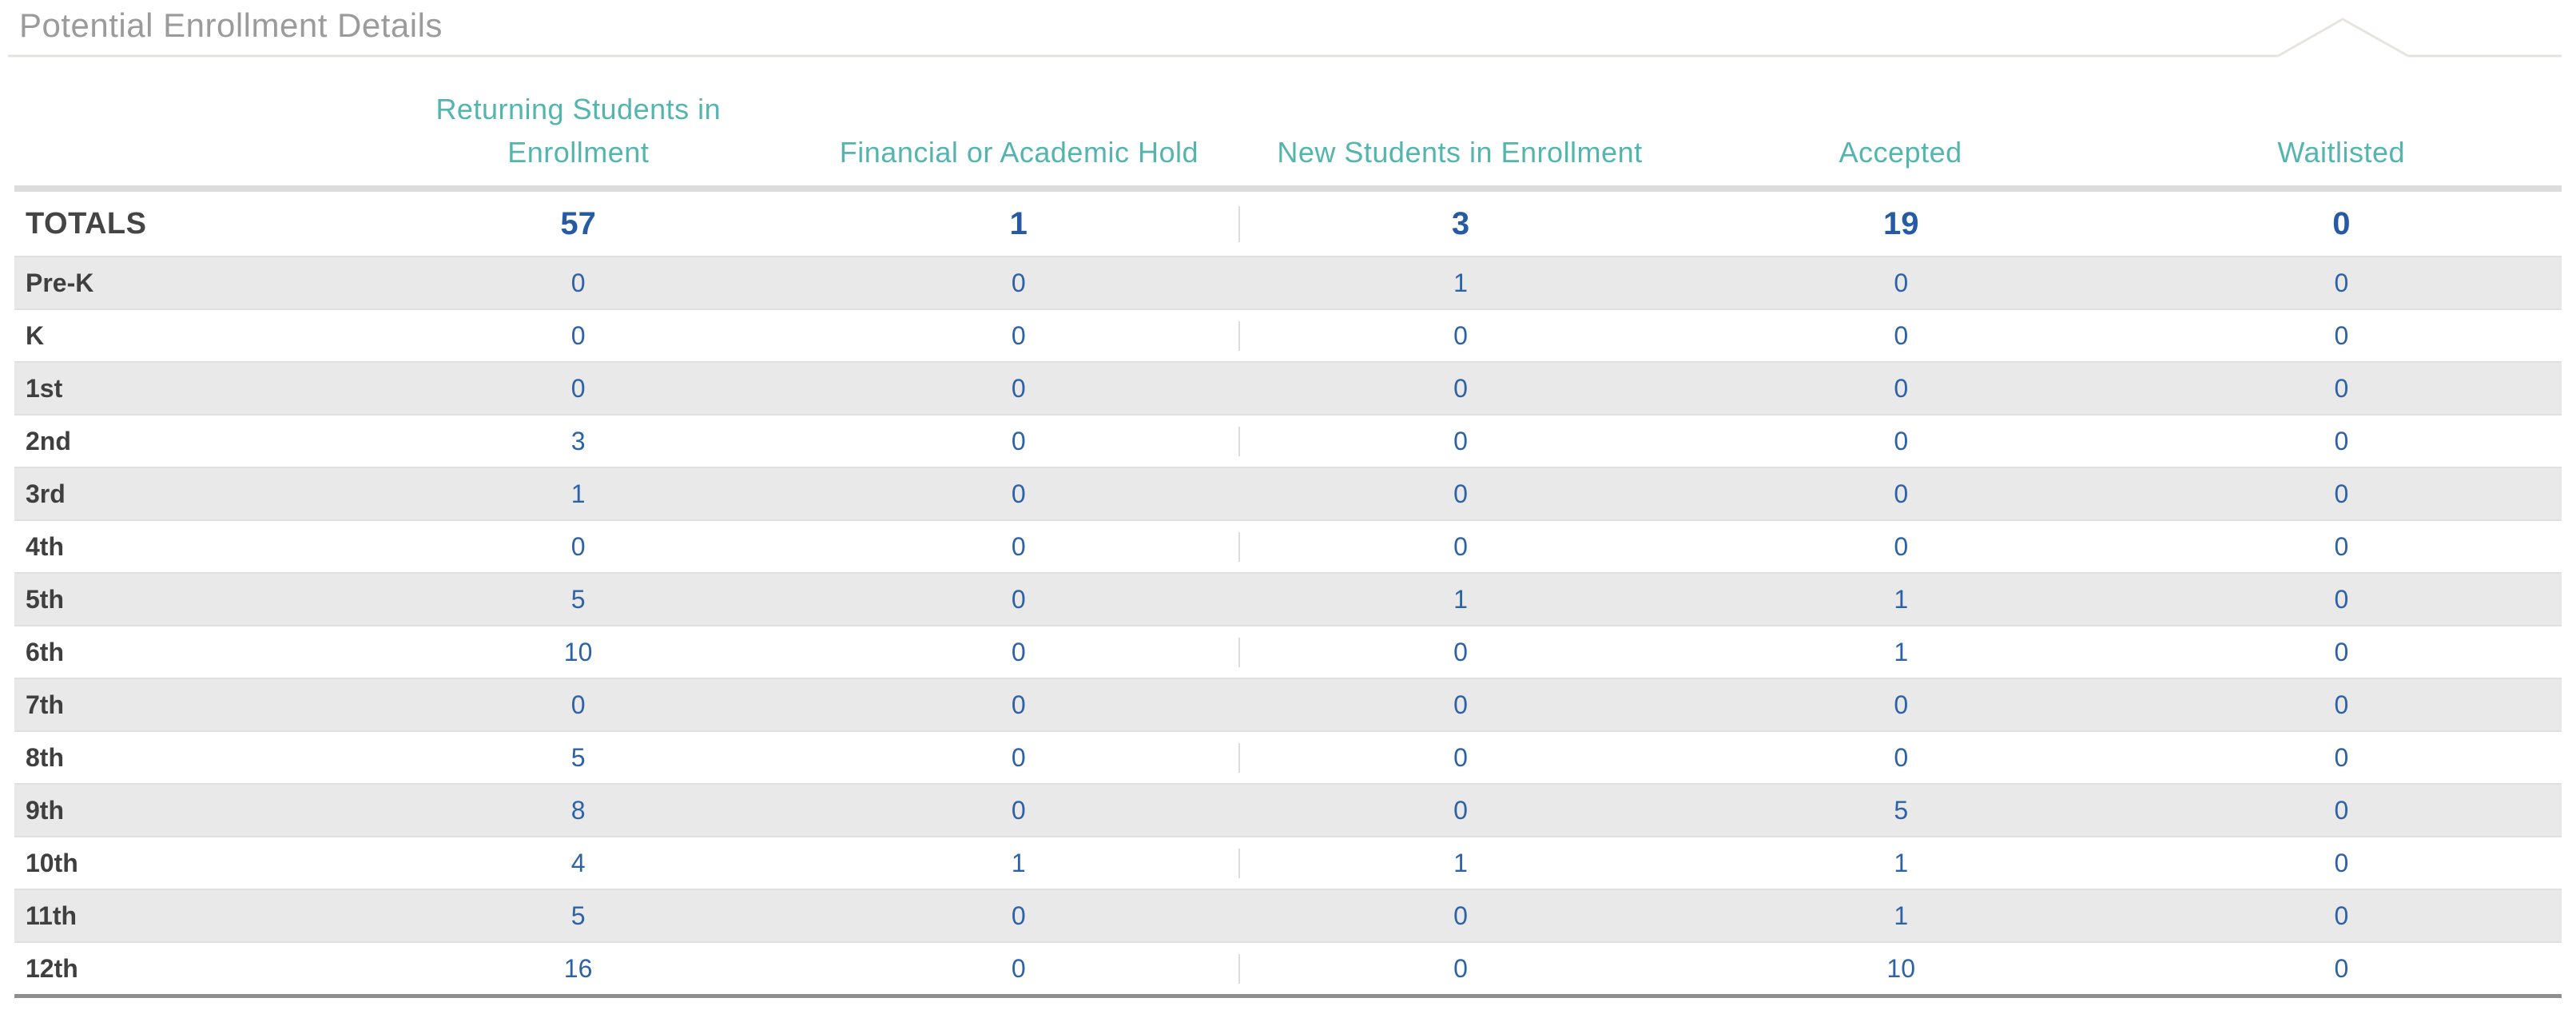 This screenshot has width=2576, height=1018. Describe the element at coordinates (578, 862) in the screenshot. I see `cell-value: 4` at that location.